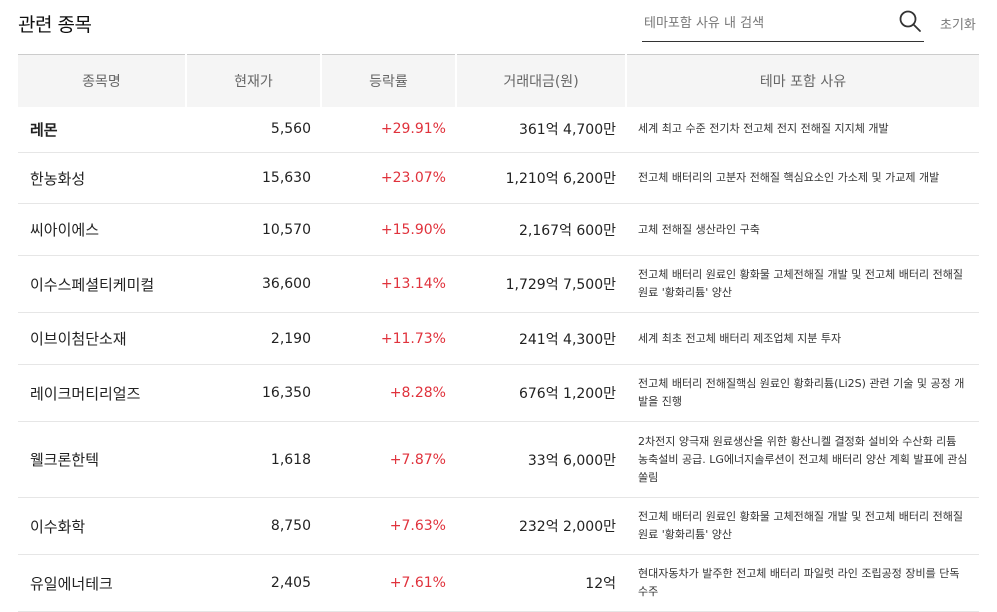 The width and height of the screenshot is (997, 612). I want to click on search-input, so click(762, 23).